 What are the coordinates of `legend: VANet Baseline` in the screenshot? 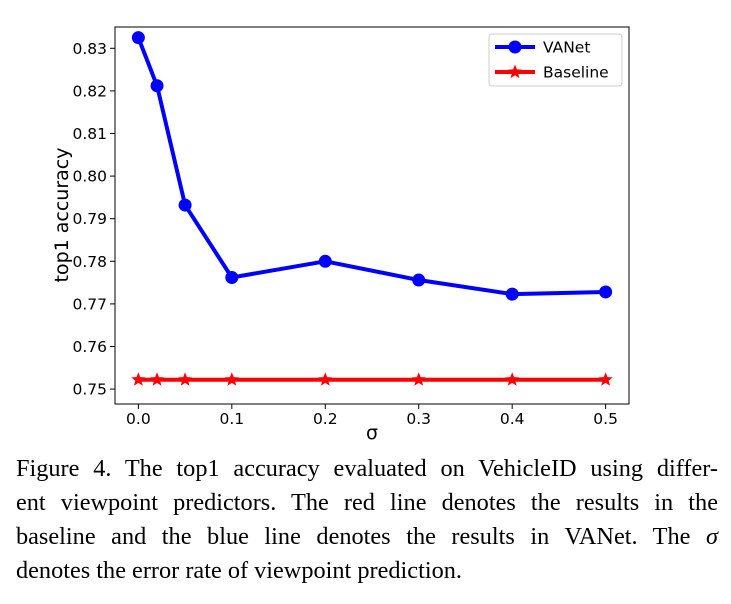 It's located at (555, 60).